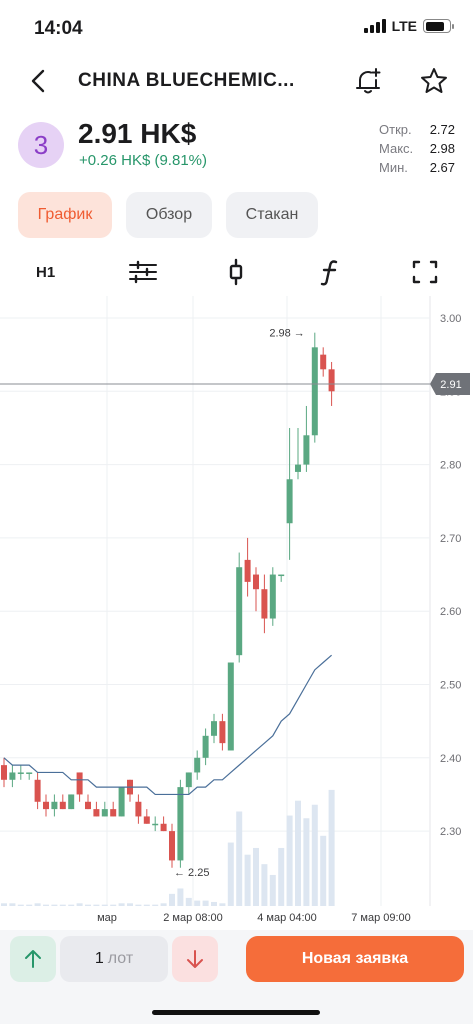 Image resolution: width=473 pixels, height=1024 pixels. I want to click on min-price-label: ← 2.25, so click(191, 873).